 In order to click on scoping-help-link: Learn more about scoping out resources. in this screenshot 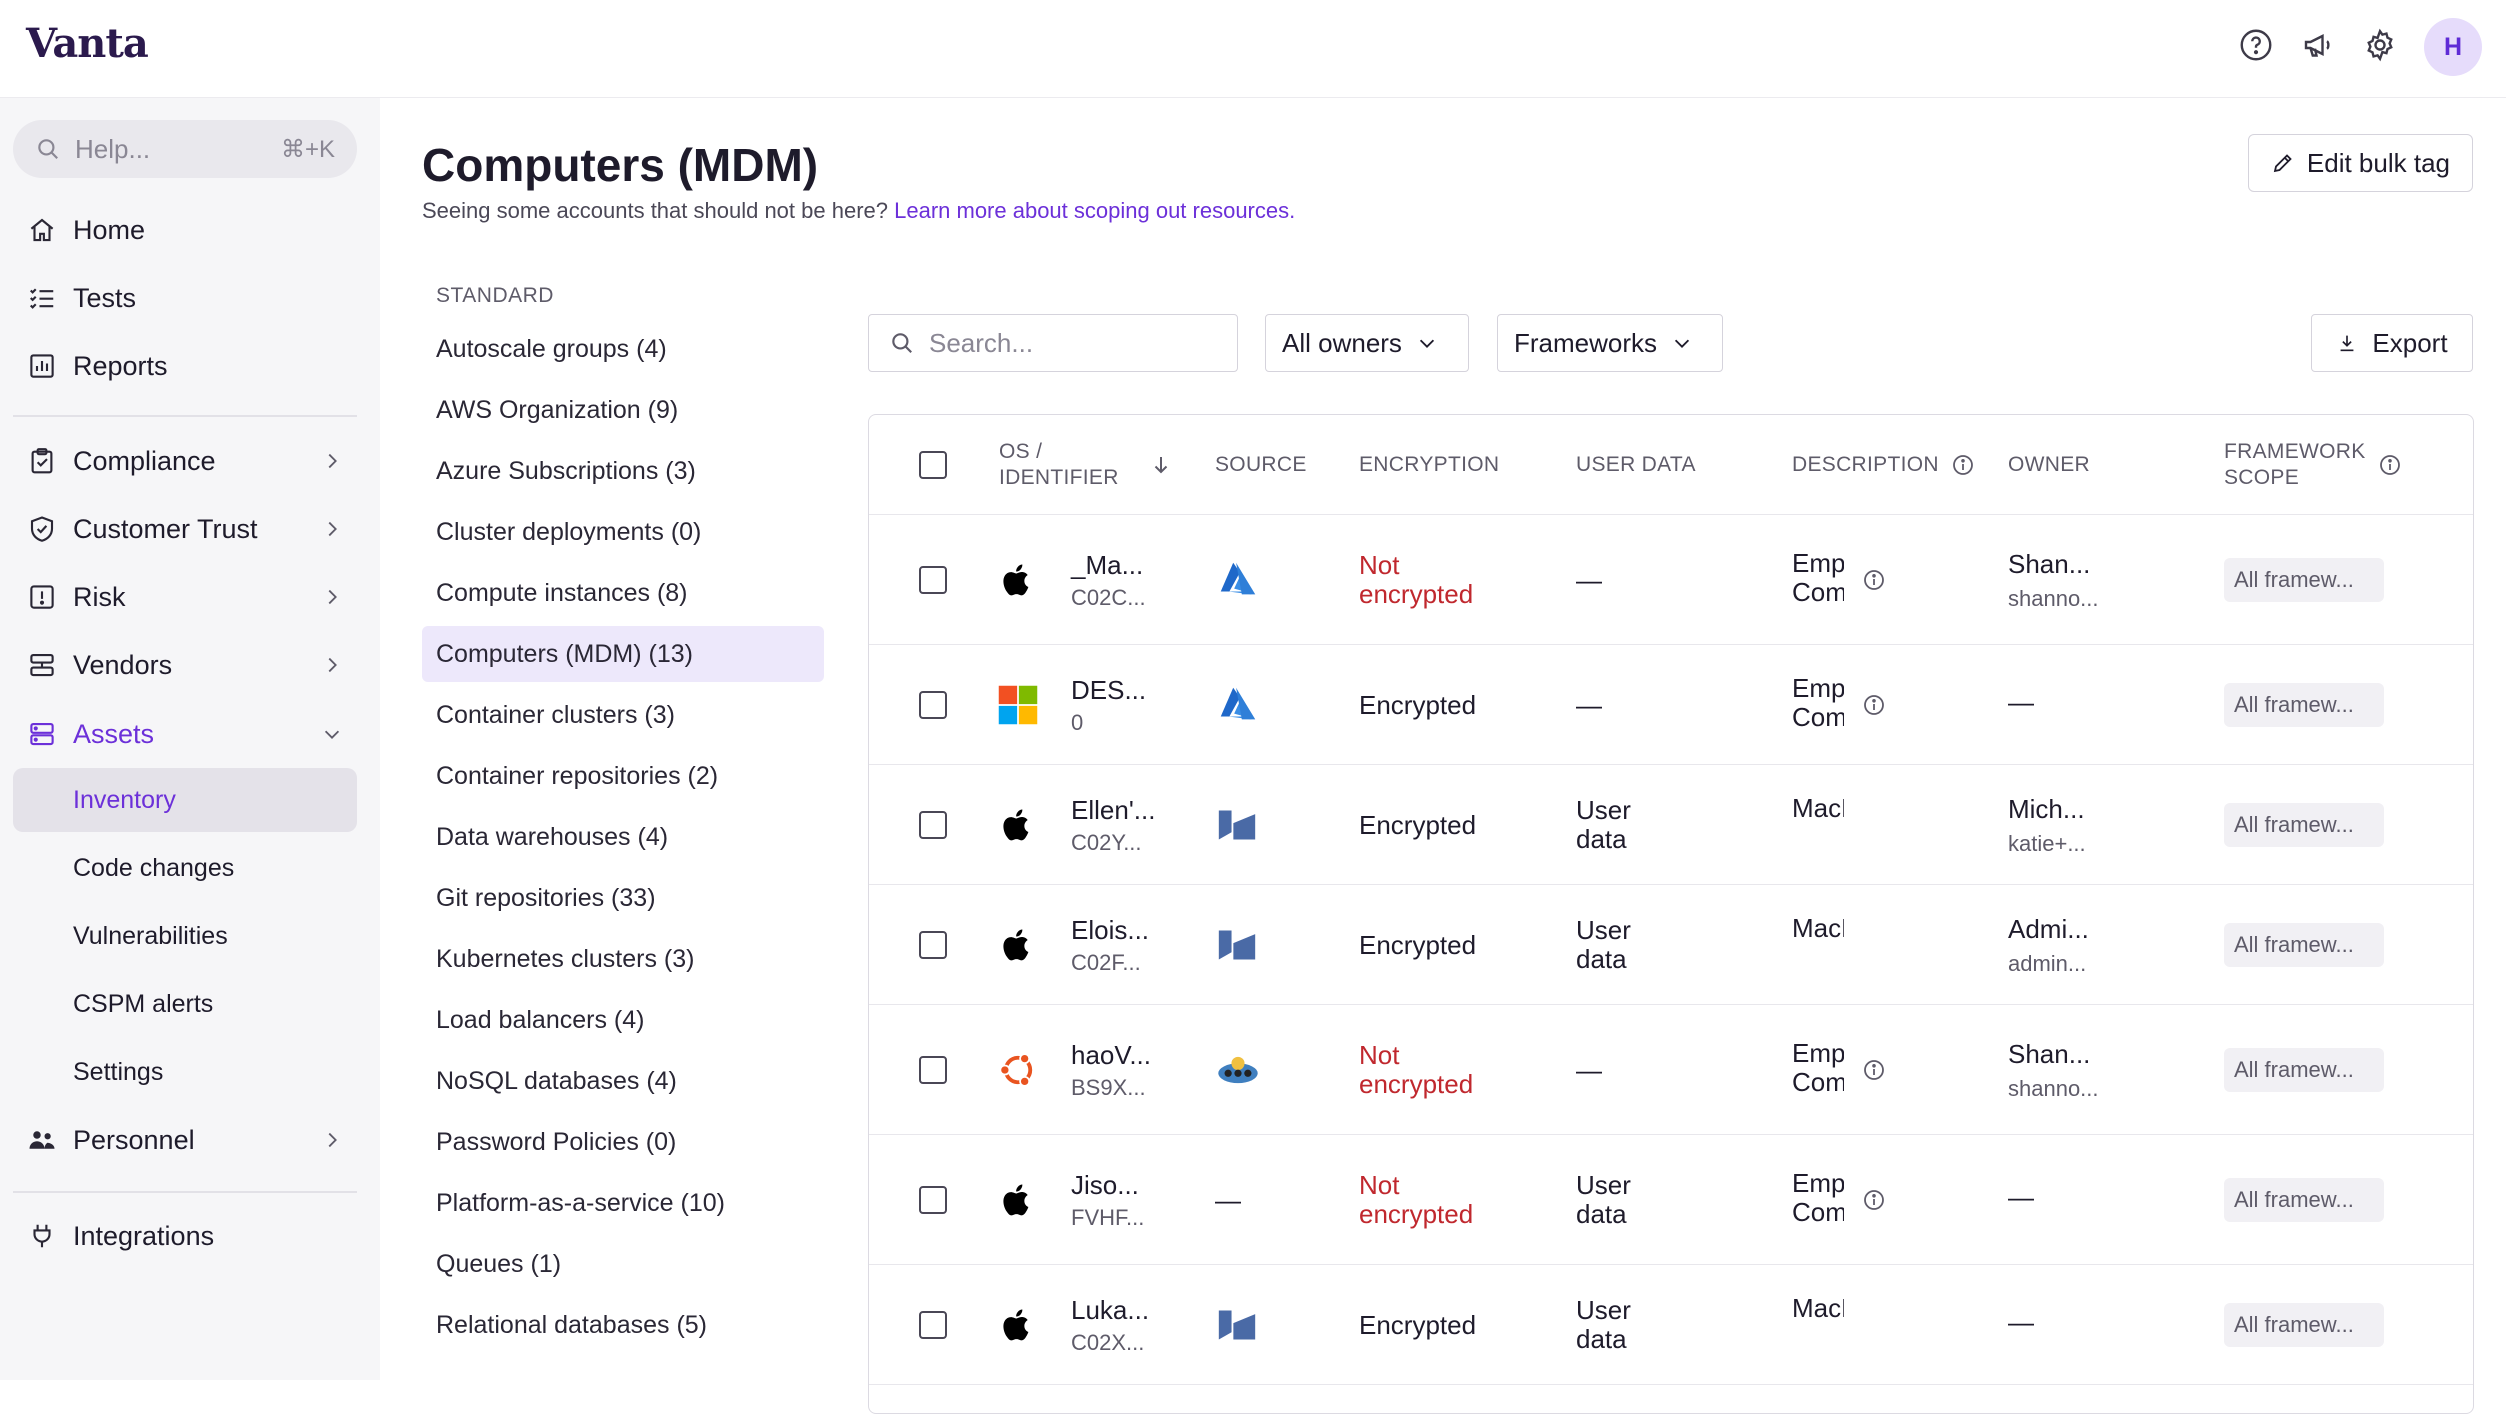, I will do `click(1095, 210)`.